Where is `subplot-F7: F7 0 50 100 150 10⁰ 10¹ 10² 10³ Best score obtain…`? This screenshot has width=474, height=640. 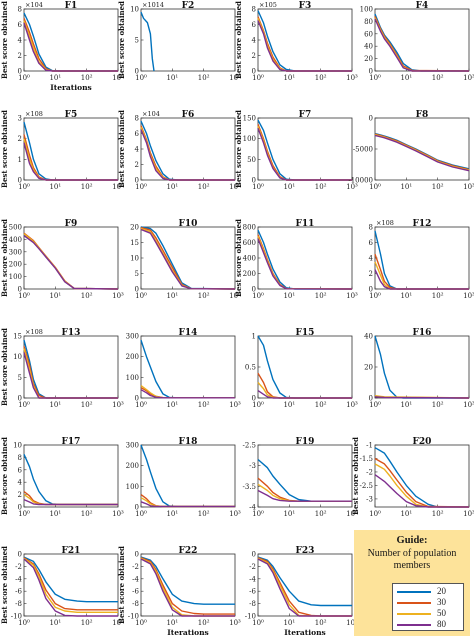
subplot-F7: F7 0 50 100 150 10⁰ 10¹ 10² 10³ Best score obtain… is located at coordinates (296, 150).